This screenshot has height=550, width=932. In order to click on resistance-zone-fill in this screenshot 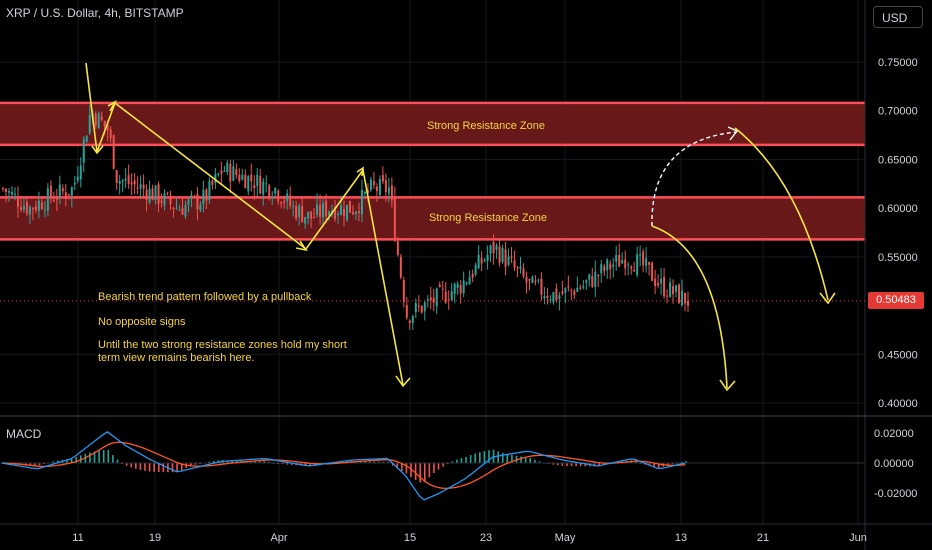, I will do `click(432, 123)`.